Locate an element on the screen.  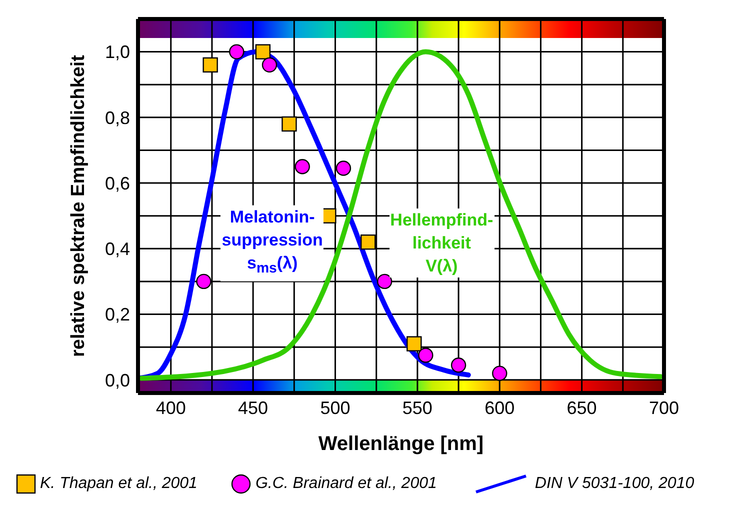
y-tick-label: 0,0 is located at coordinates (117, 380).